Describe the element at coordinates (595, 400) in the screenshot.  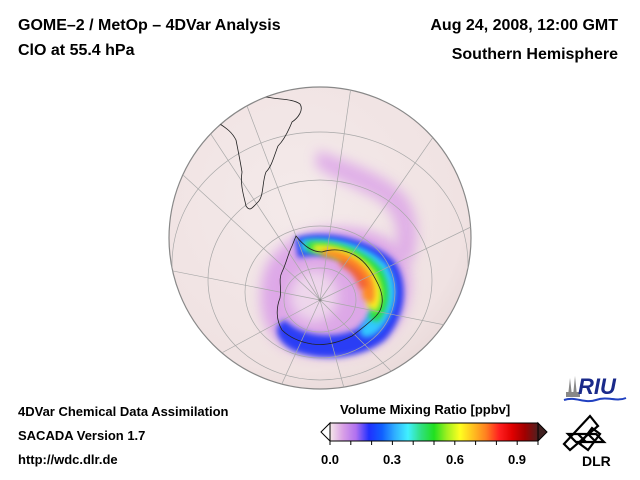
I see `river-wave-icon` at that location.